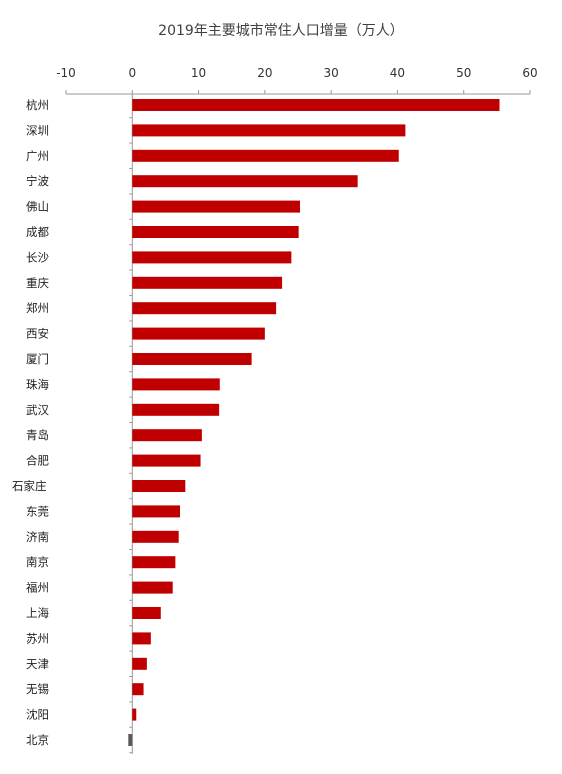 This screenshot has height=774, width=562. What do you see at coordinates (37, 537) in the screenshot?
I see `category-label: 济南` at bounding box center [37, 537].